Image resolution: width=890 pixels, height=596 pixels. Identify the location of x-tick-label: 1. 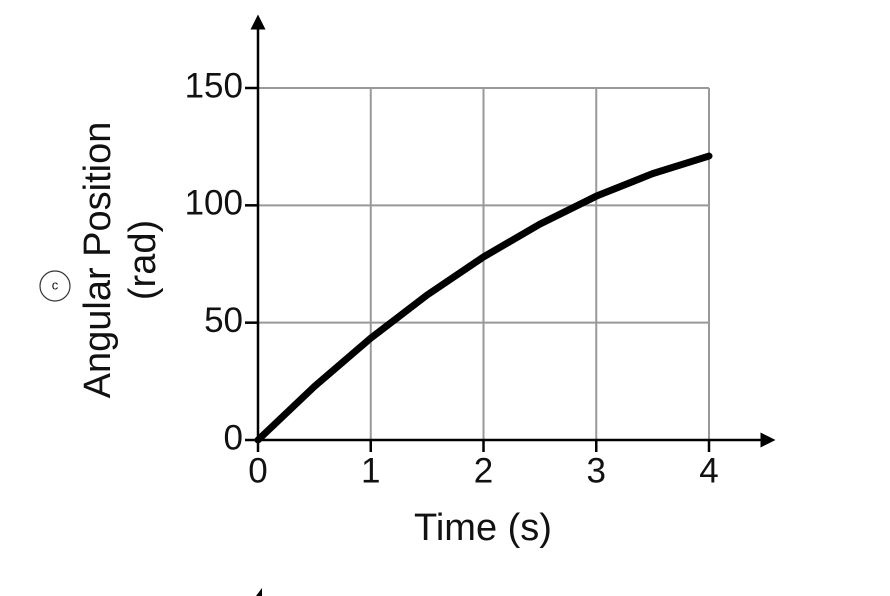
(370, 470).